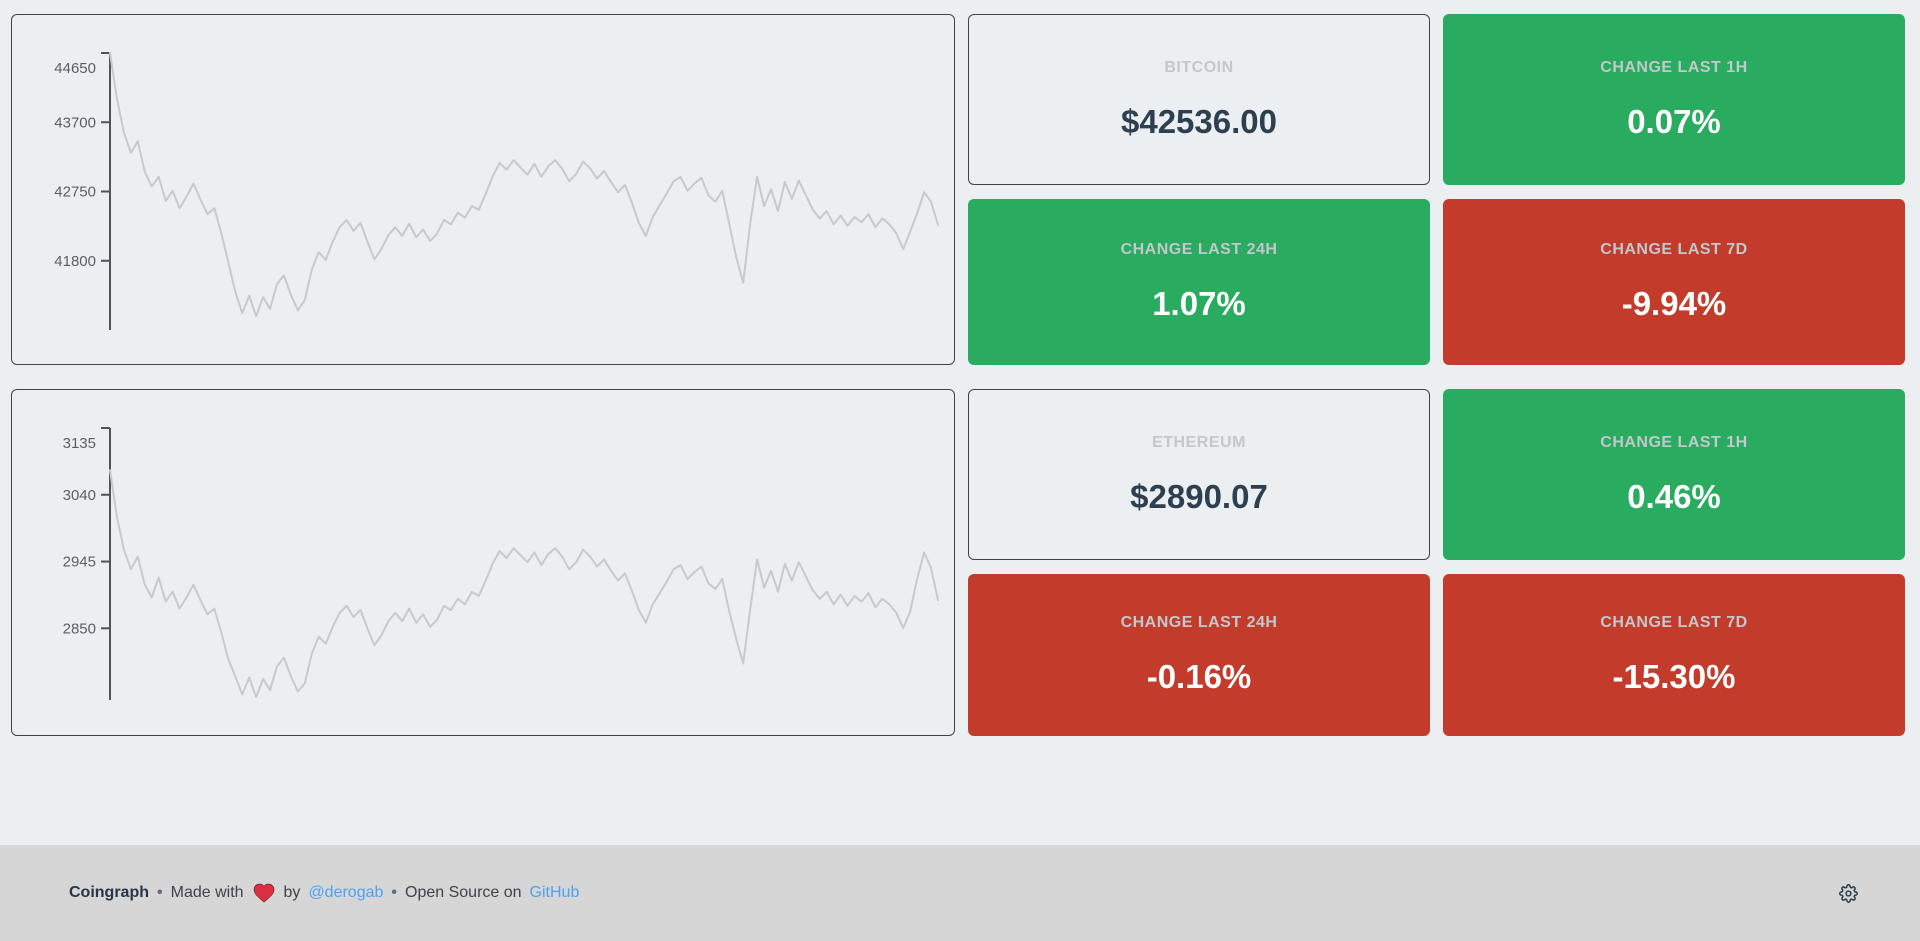 The image size is (1920, 941). I want to click on svg-text: 44650, so click(75, 68).